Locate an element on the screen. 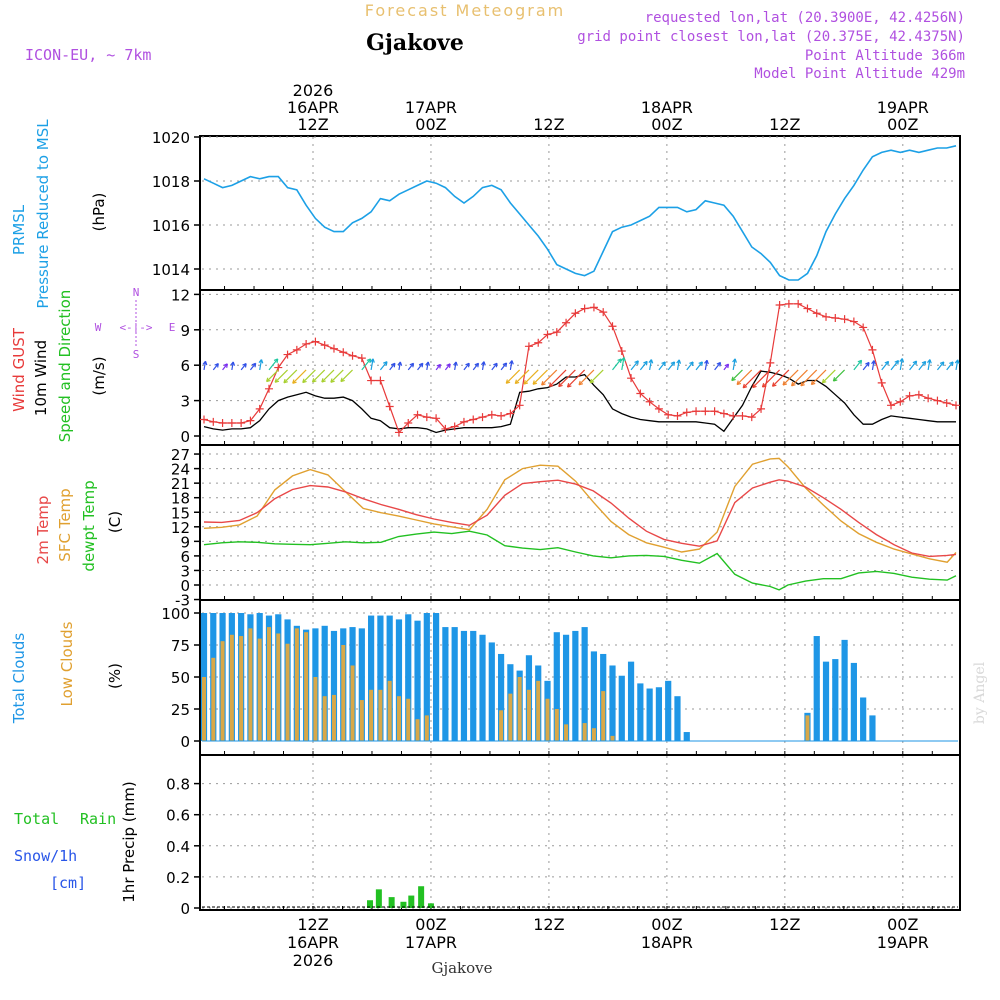 The height and width of the screenshot is (1000, 1000). location-title: Gjakove is located at coordinates (415, 43).